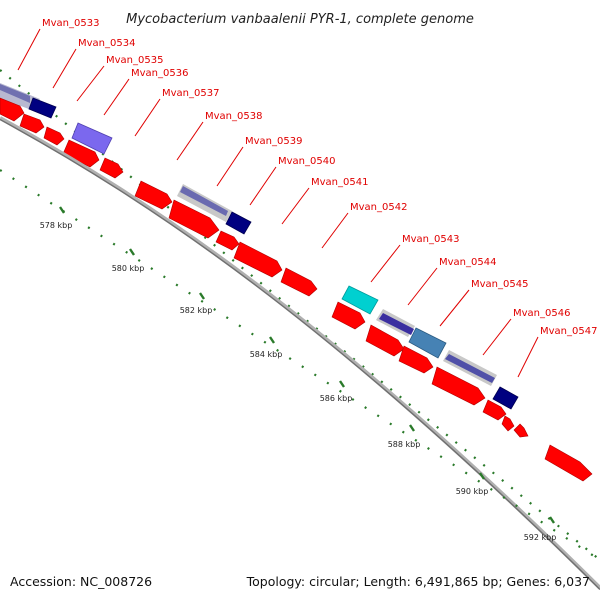 The image size is (600, 600). I want to click on gene-label: Mvan_0544, so click(467, 262).